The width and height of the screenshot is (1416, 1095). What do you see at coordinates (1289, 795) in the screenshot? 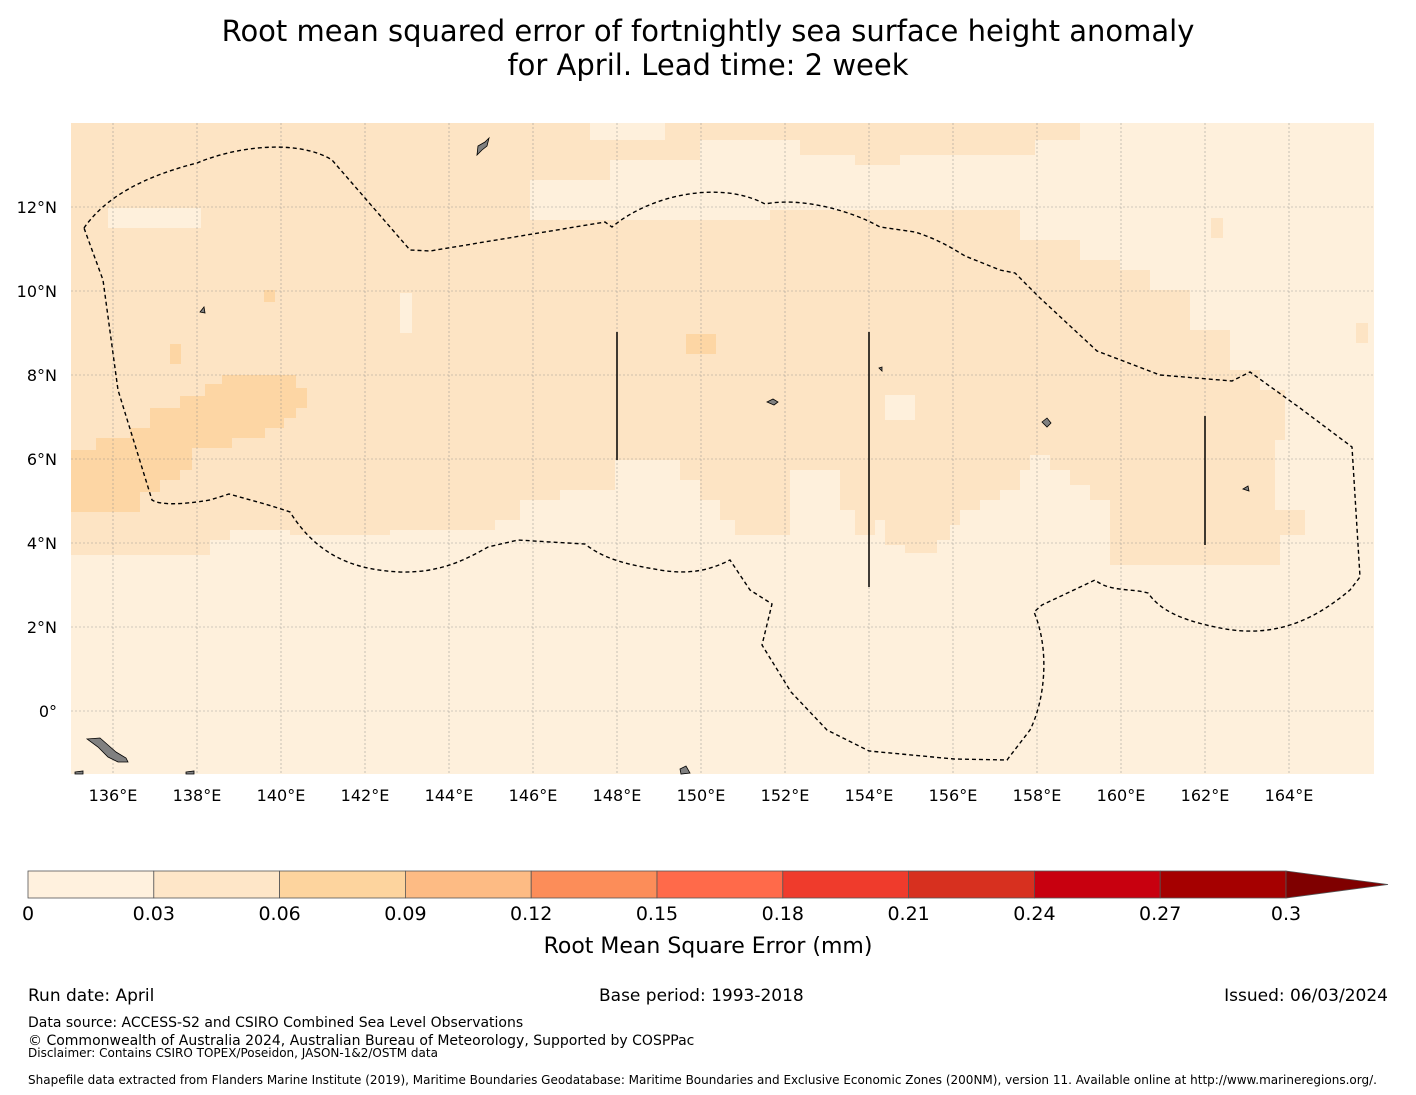
I see `lon-label: 164°E` at bounding box center [1289, 795].